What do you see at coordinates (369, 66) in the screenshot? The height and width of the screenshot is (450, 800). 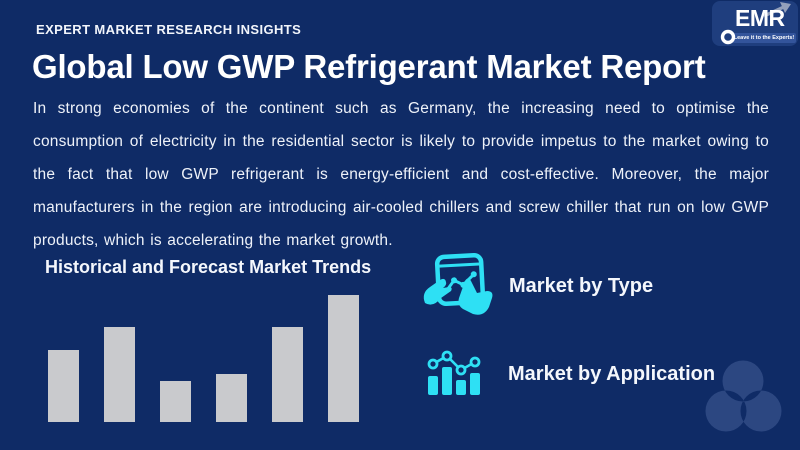 I see `page-title: Global Low GWP Refrigerant Market Report` at bounding box center [369, 66].